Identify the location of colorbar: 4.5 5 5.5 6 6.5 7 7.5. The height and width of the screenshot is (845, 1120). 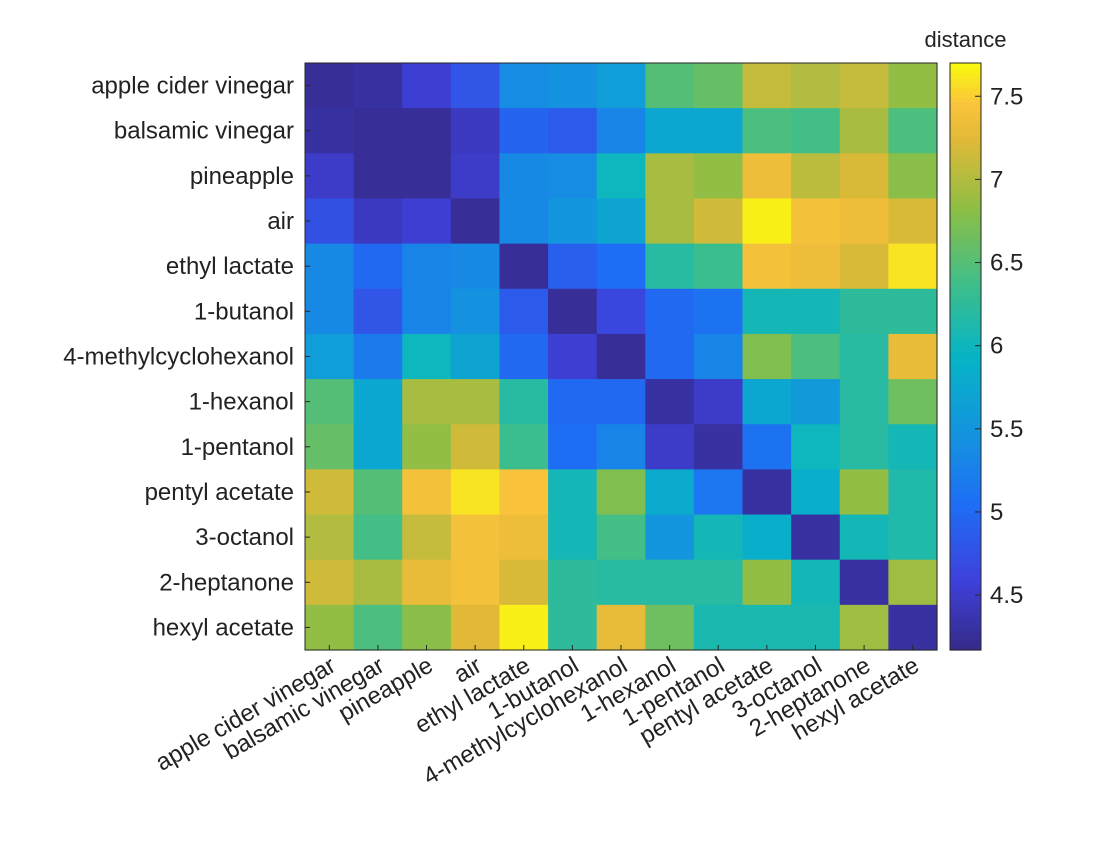
(986, 356).